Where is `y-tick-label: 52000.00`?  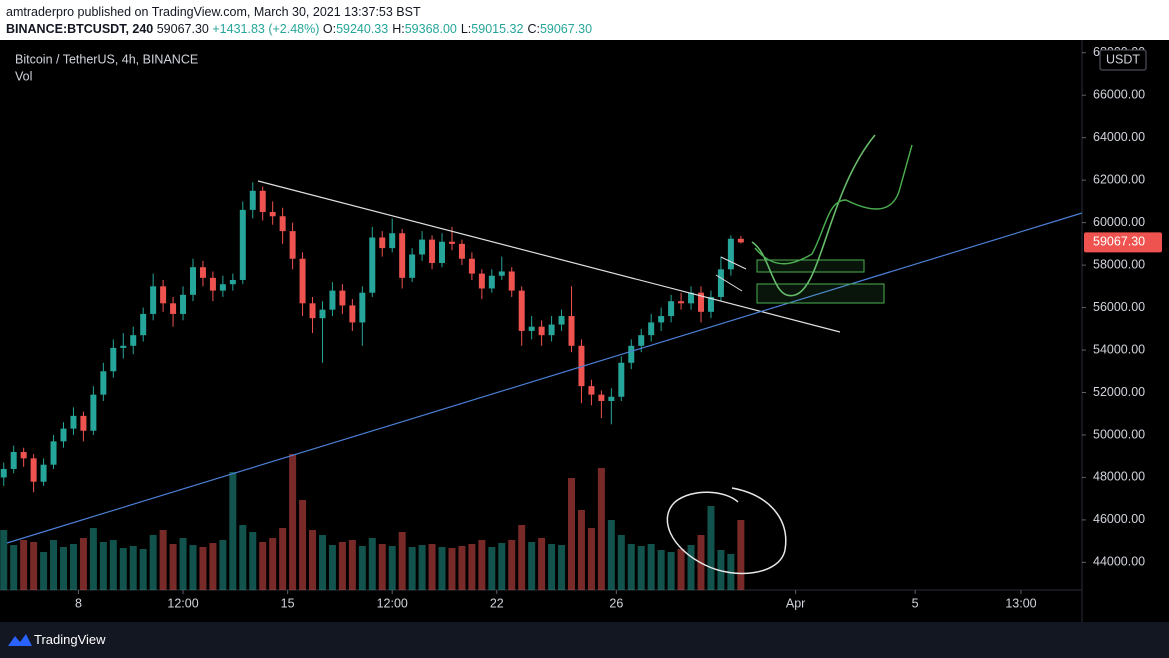 y-tick-label: 52000.00 is located at coordinates (1119, 392).